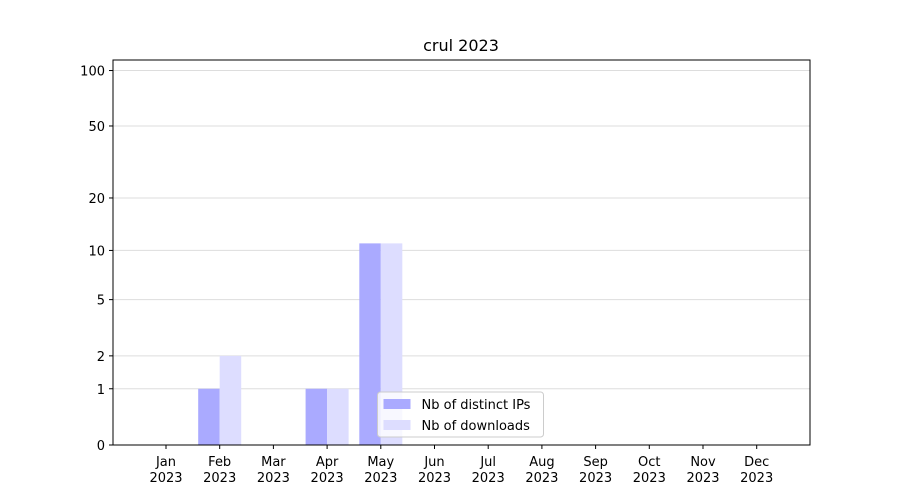 This screenshot has height=504, width=900. I want to click on x-tick-label: Feb 2023, so click(219, 470).